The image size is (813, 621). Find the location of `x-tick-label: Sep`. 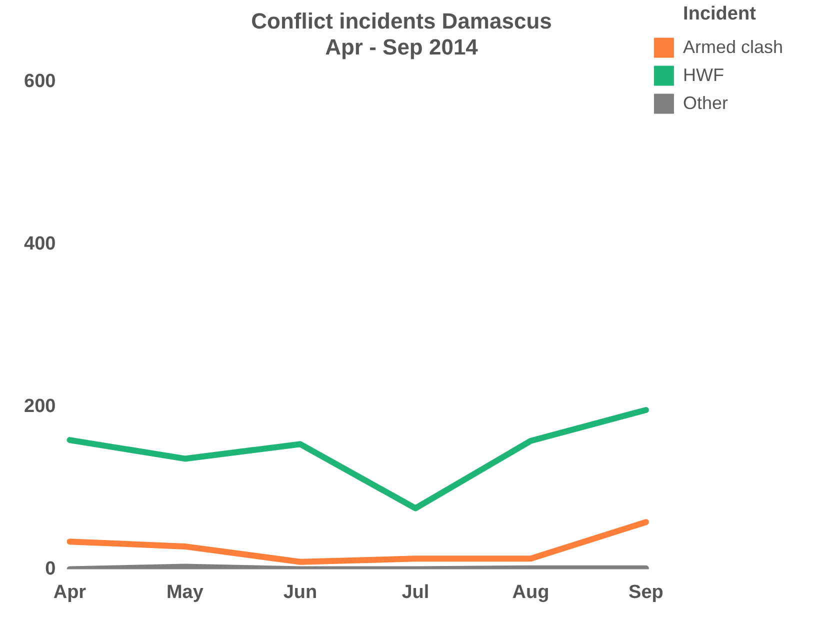

x-tick-label: Sep is located at coordinates (646, 592).